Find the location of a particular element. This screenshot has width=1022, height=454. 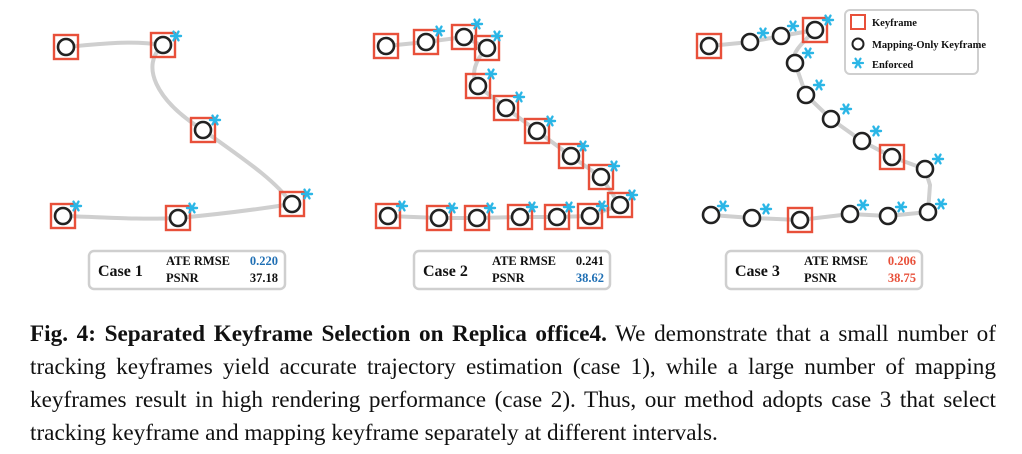

case-label: Case 3 is located at coordinates (757, 271).